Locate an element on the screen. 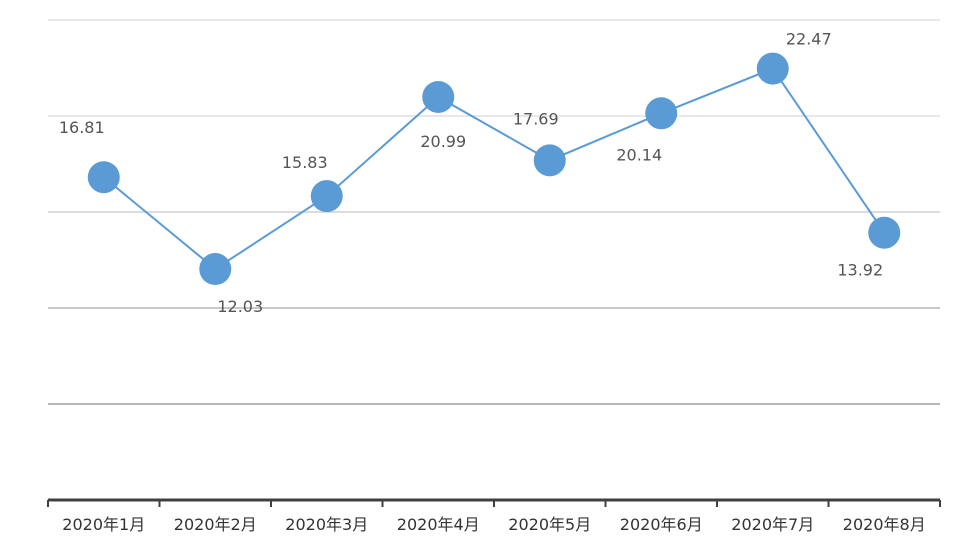  x-tick-label: 2020年4月 is located at coordinates (438, 524).